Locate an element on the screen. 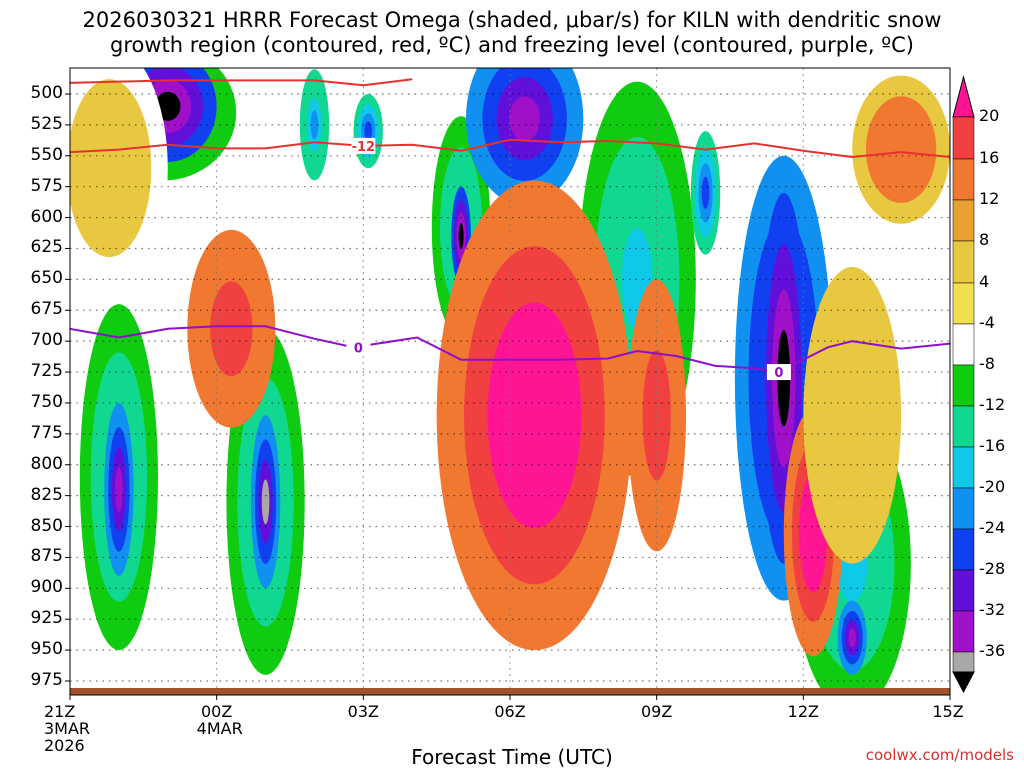  freezing-level-label-1-bg is located at coordinates (358, 347).